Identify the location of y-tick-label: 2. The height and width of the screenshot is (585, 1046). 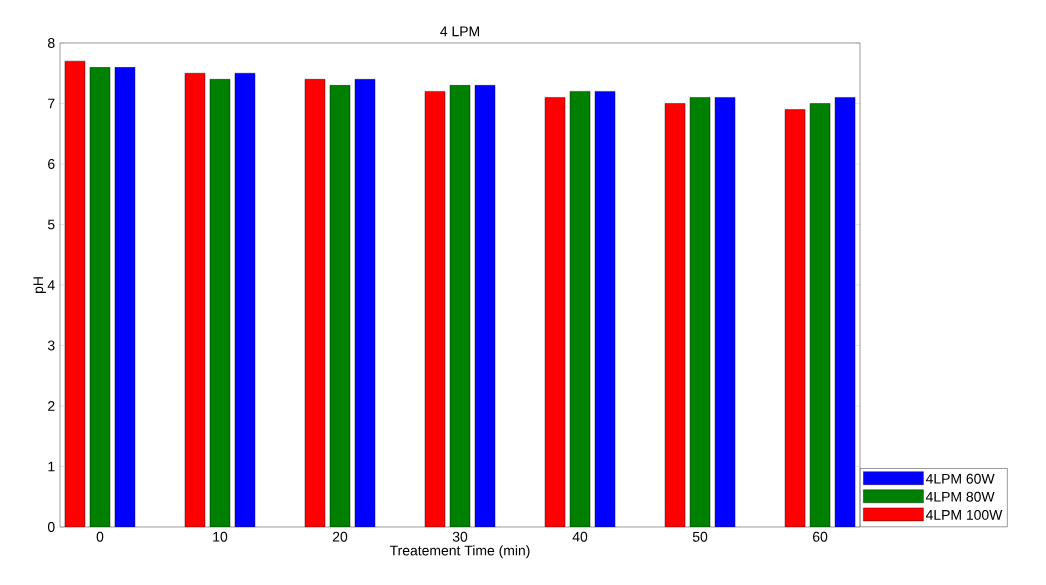
(51, 406).